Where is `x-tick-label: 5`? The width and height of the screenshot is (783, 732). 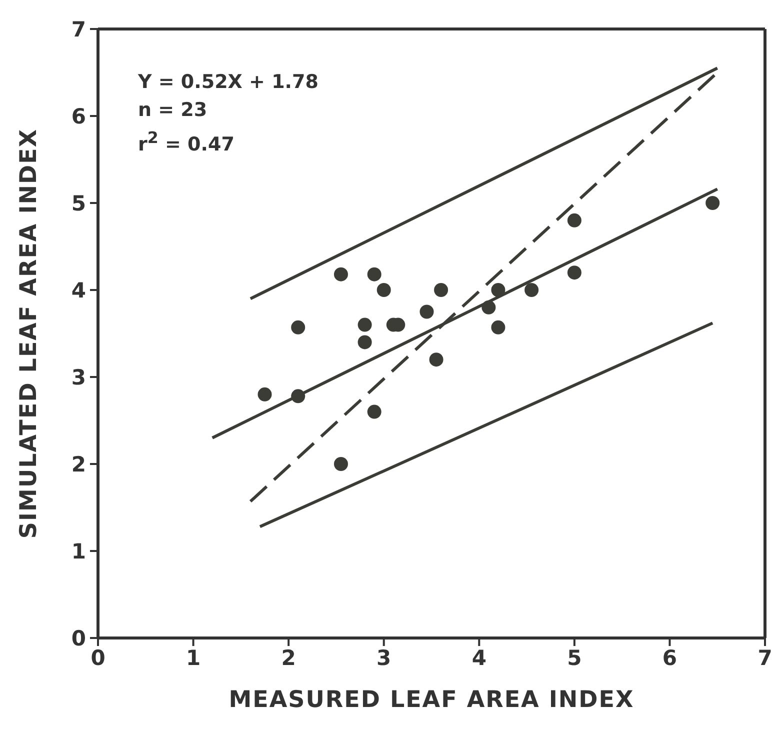 x-tick-label: 5 is located at coordinates (574, 658).